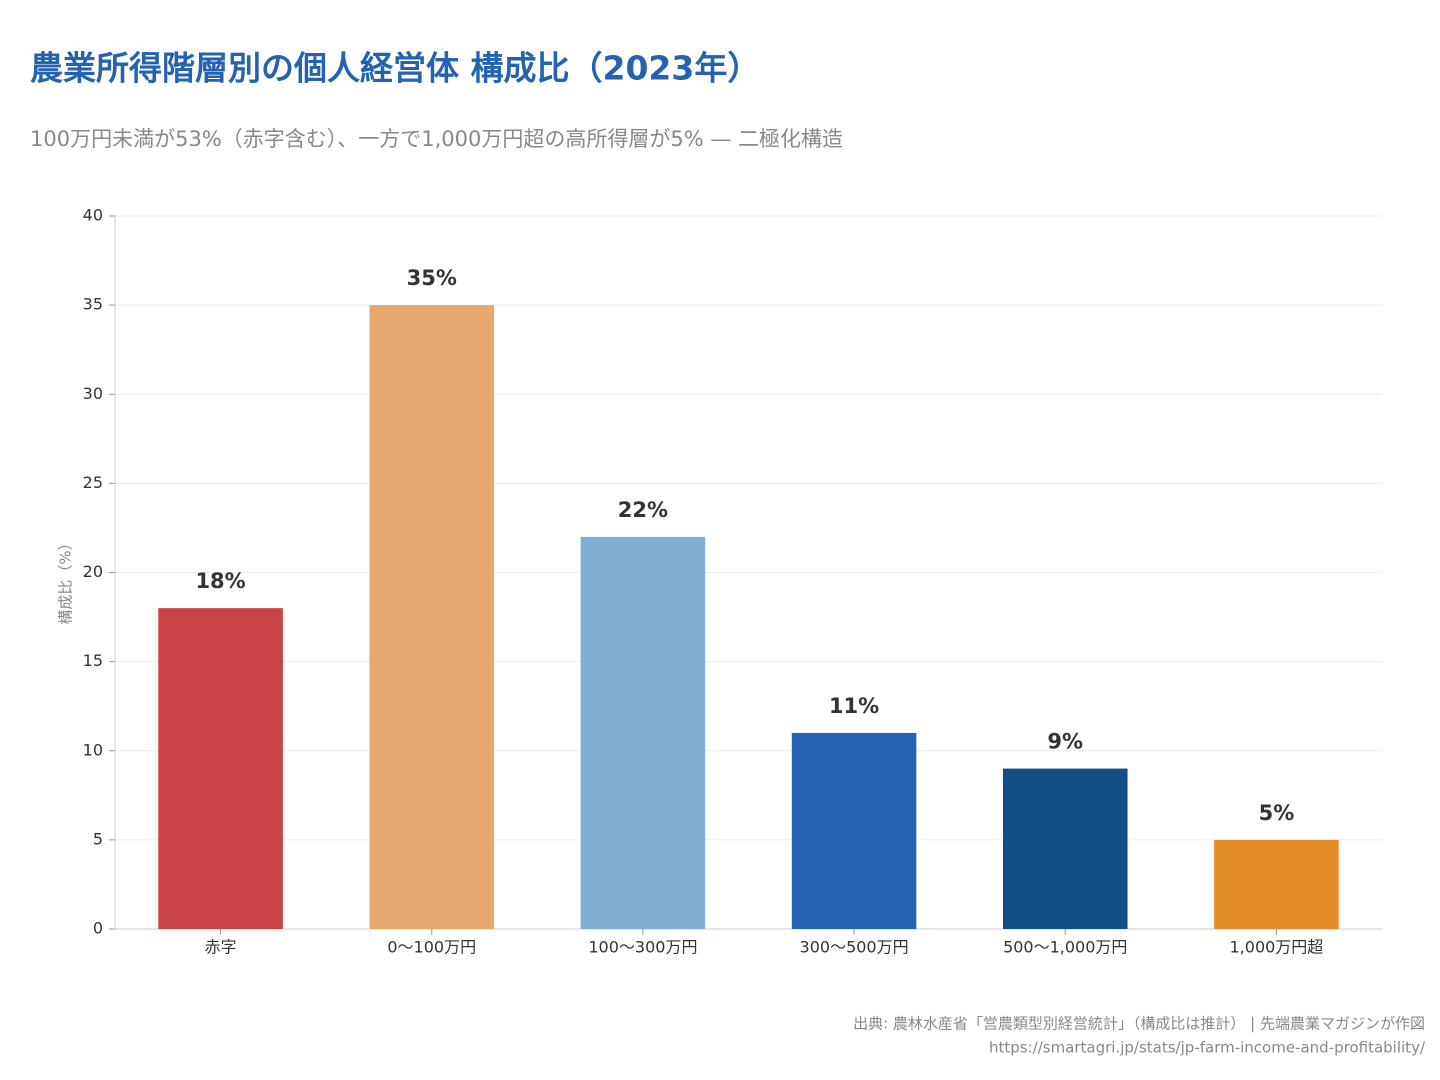  Describe the element at coordinates (93, 304) in the screenshot. I see `y-tick-label: 35` at that location.